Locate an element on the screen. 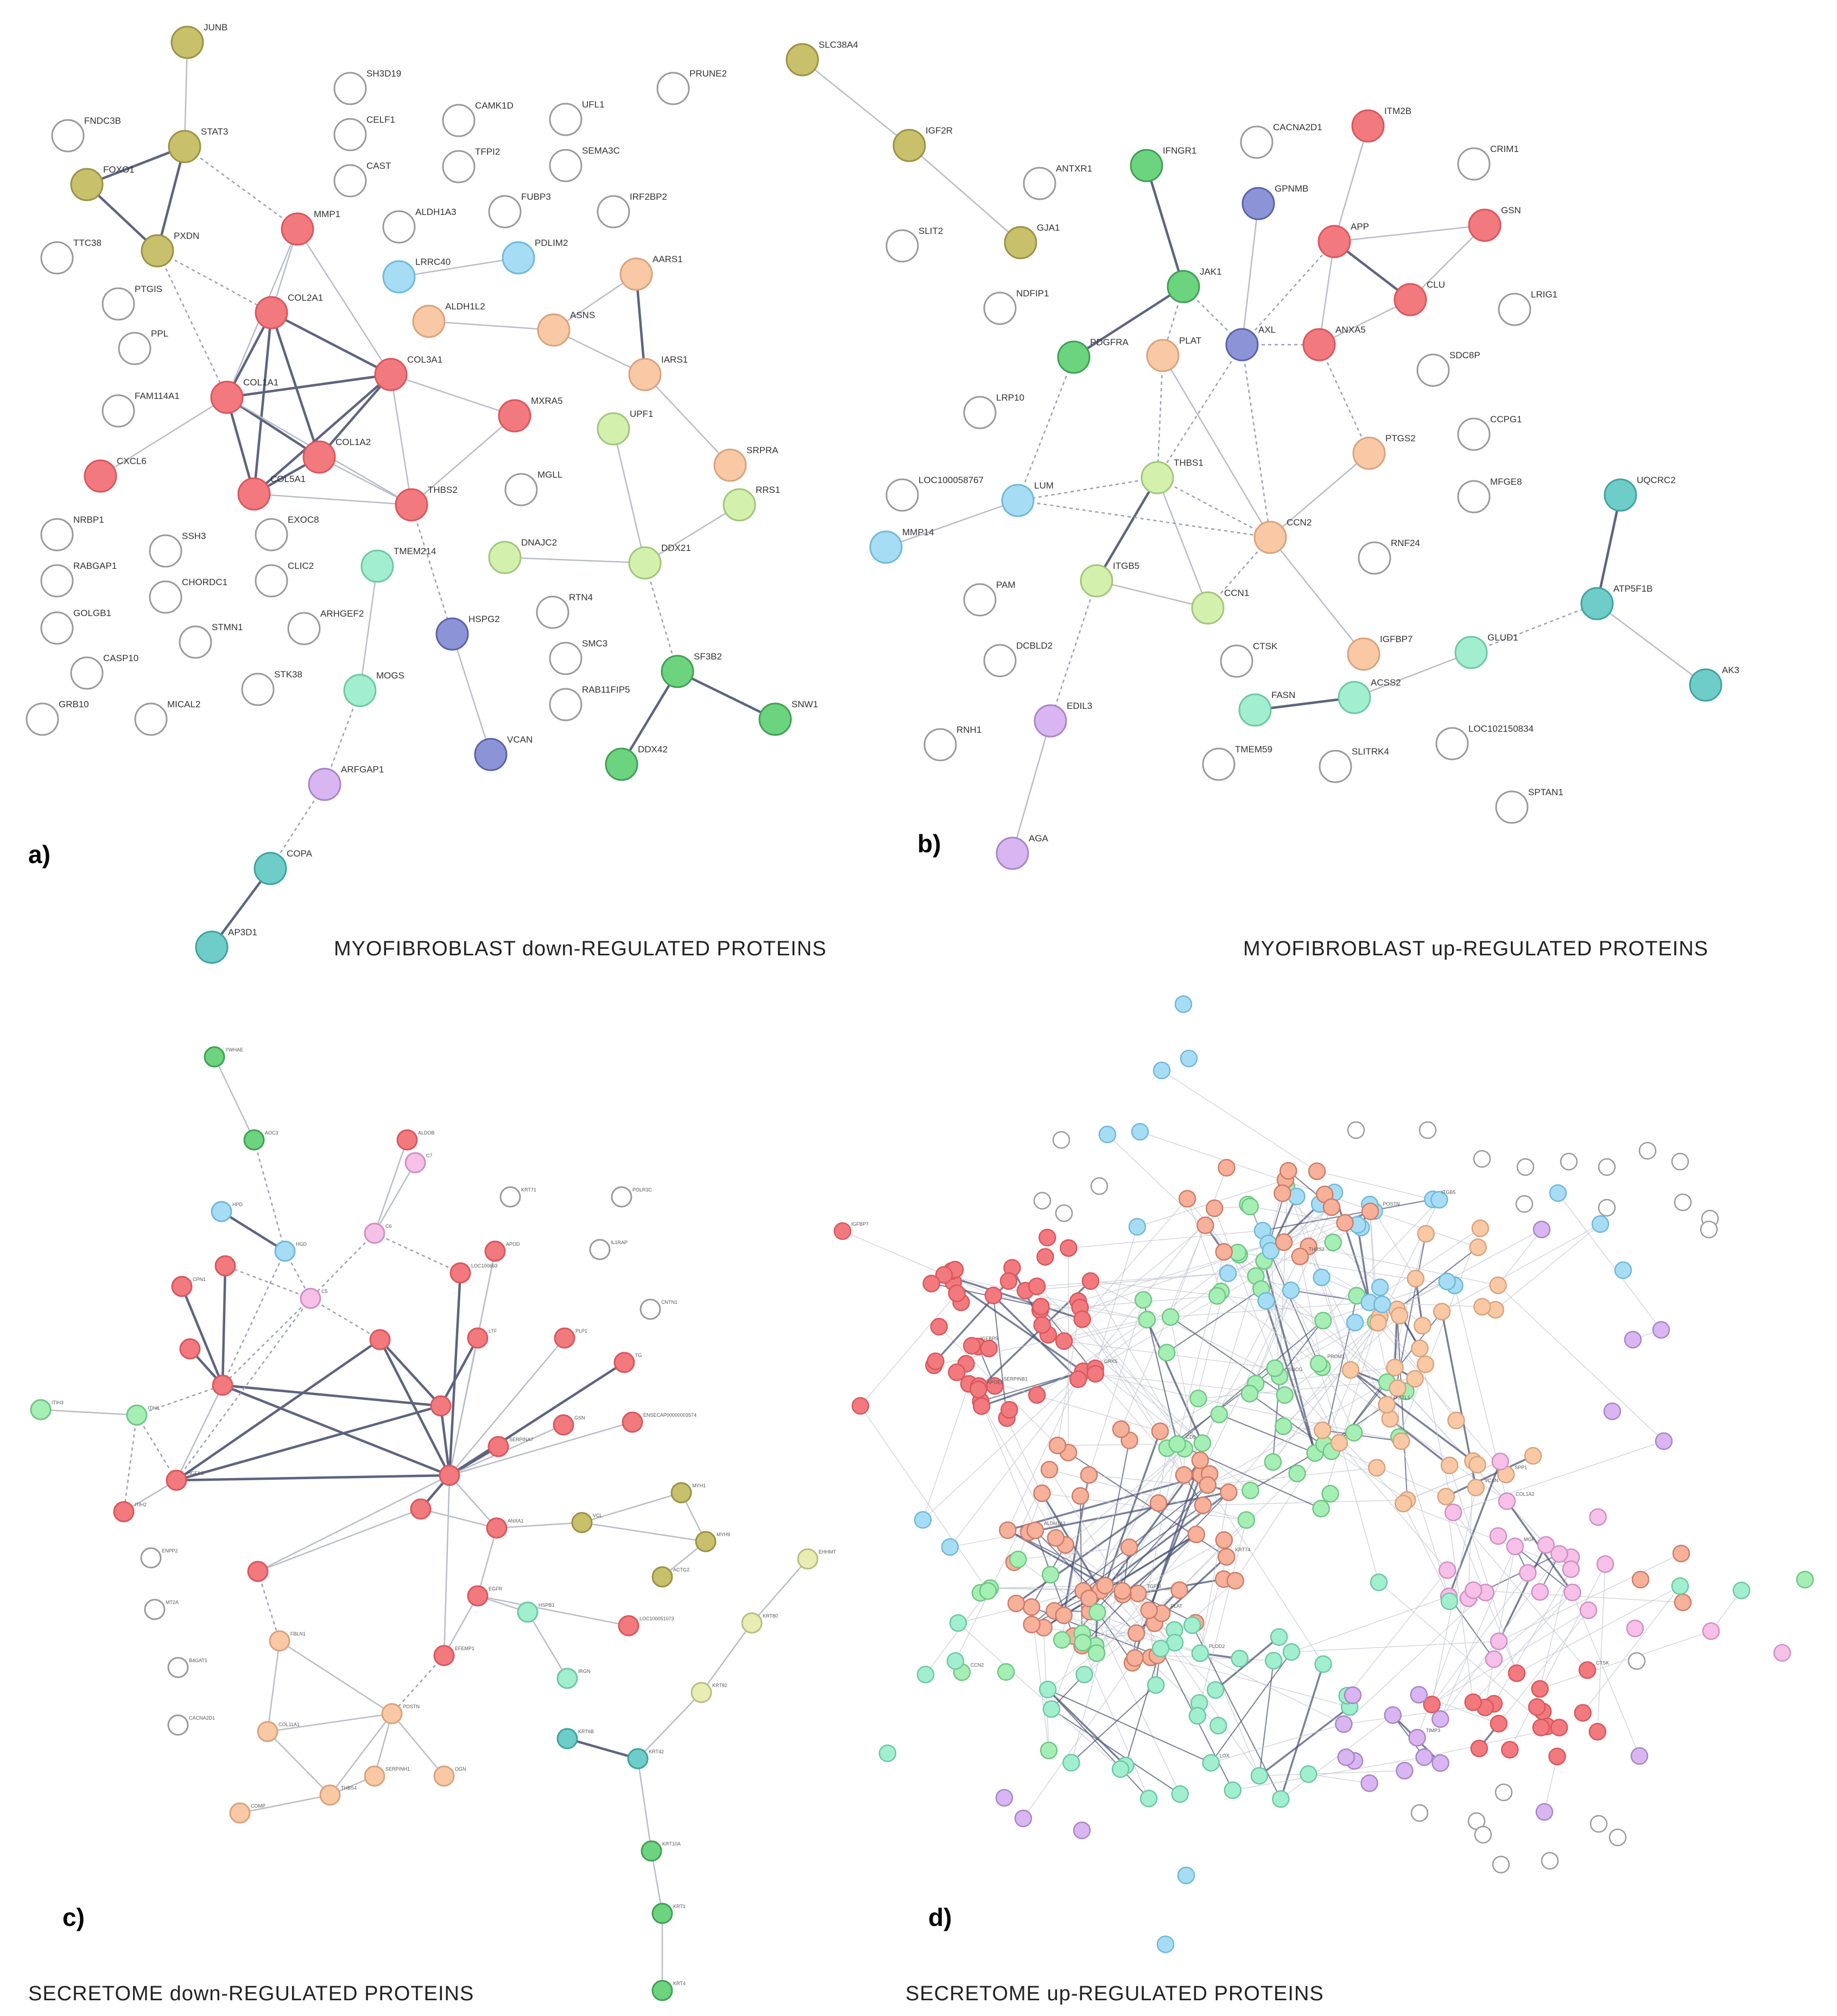 The height and width of the screenshot is (2016, 1837). node-ddx21 is located at coordinates (645, 563).